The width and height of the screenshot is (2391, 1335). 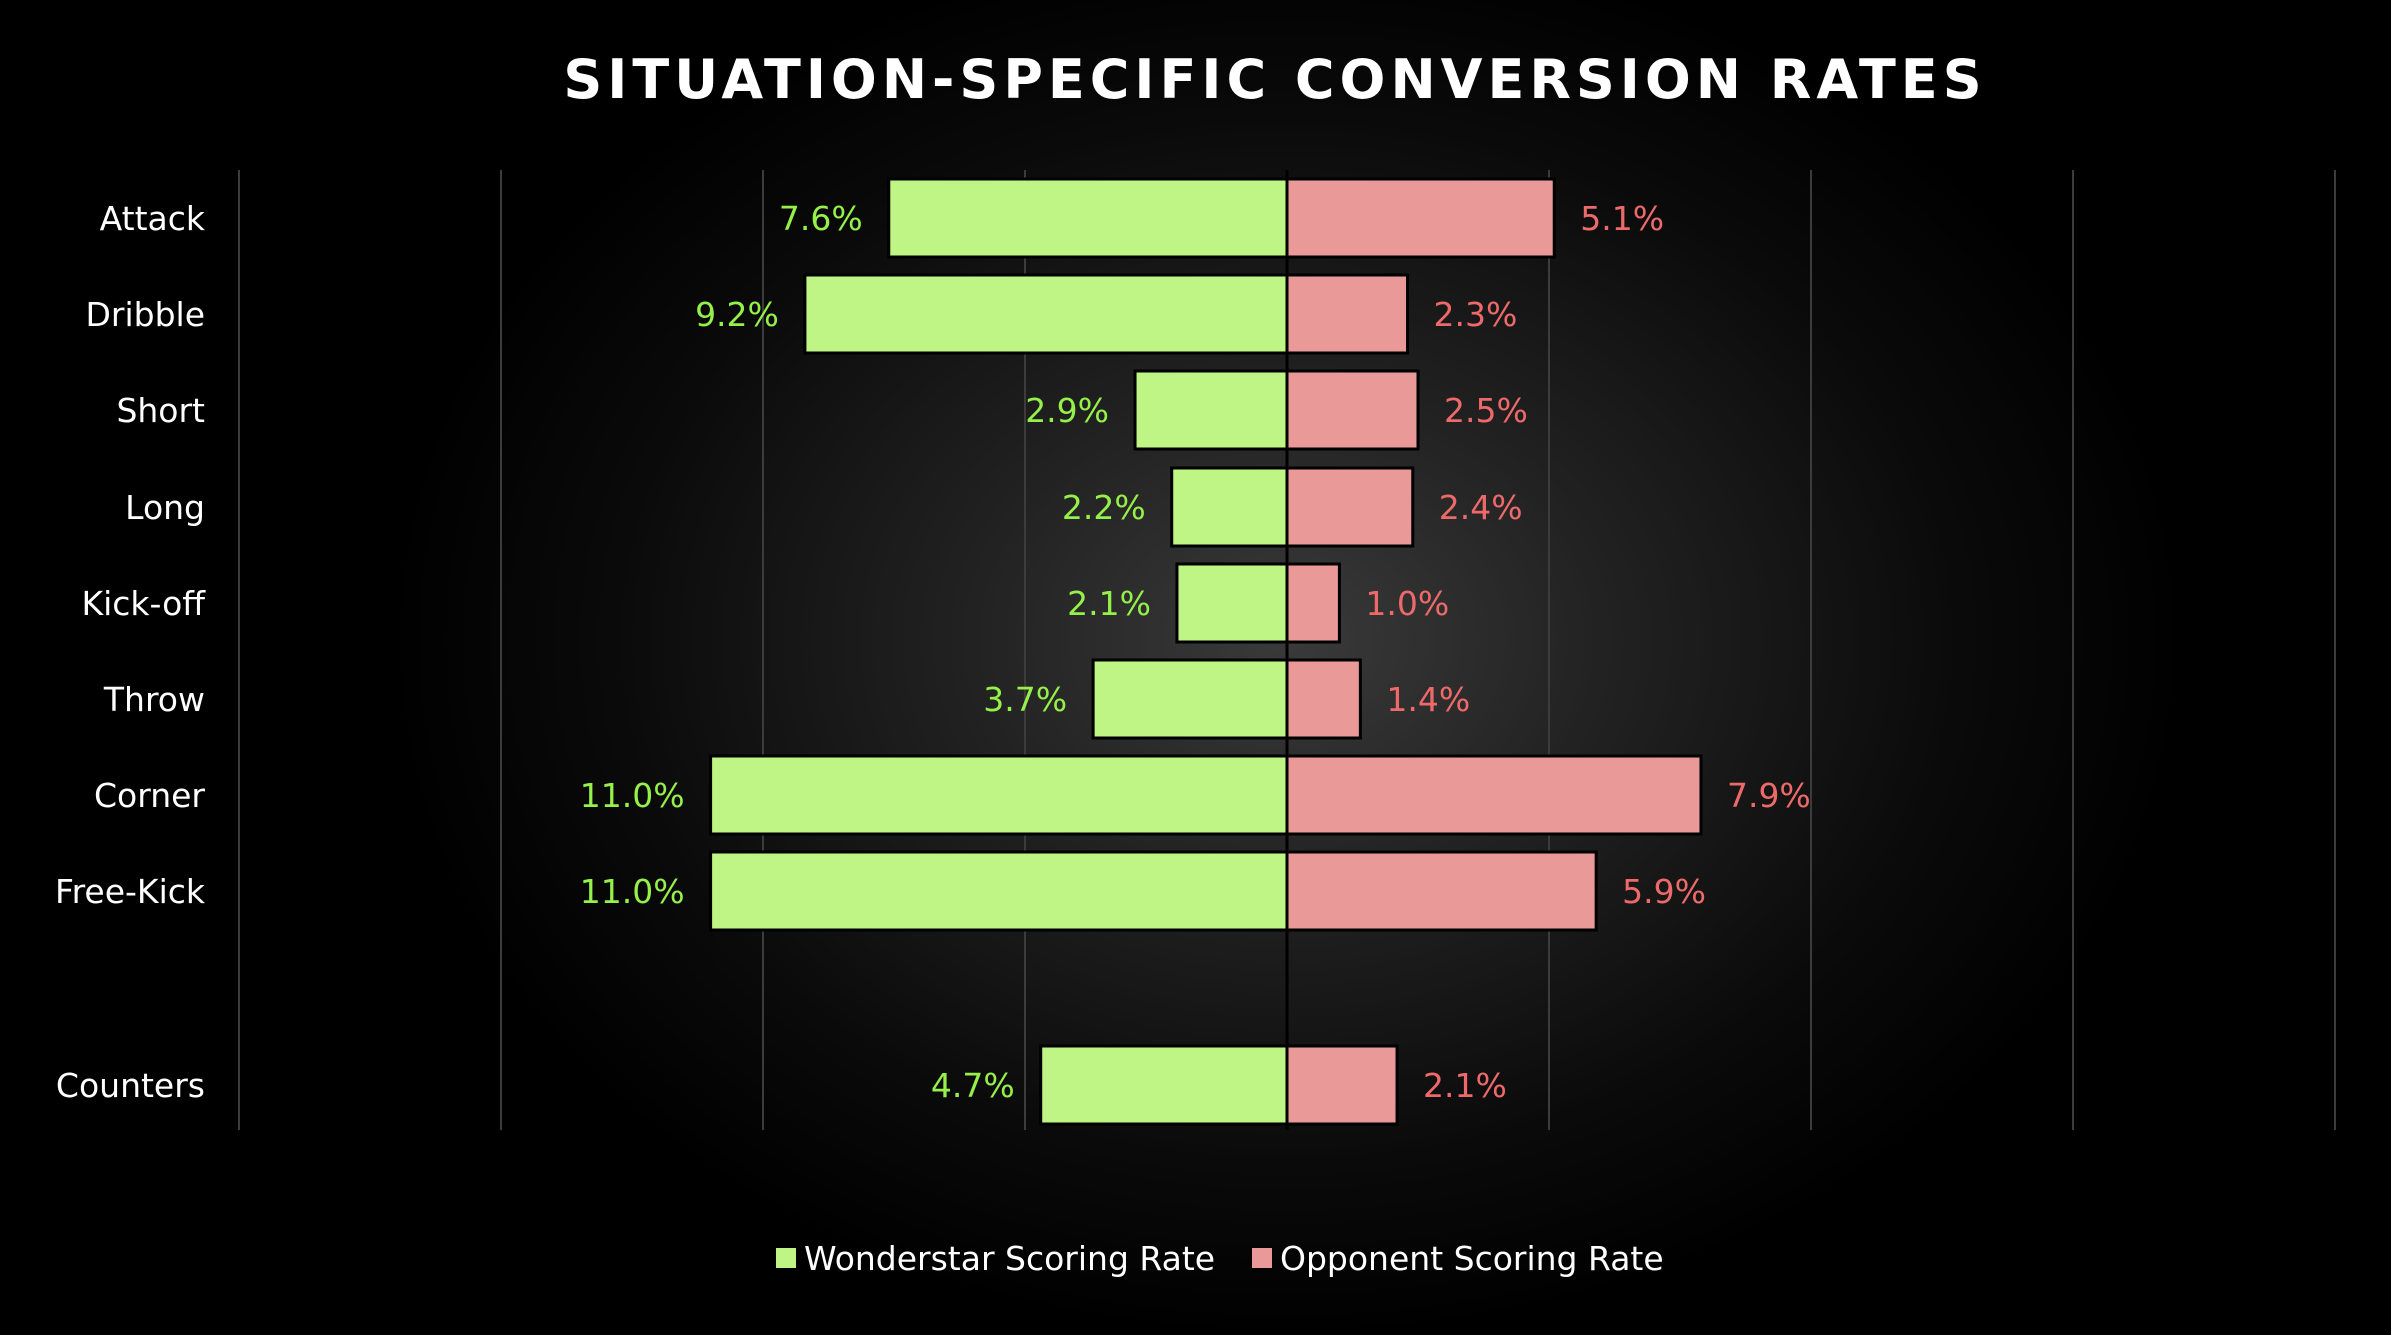 What do you see at coordinates (1407, 603) in the screenshot?
I see `opponent-value-label: 1.0%` at bounding box center [1407, 603].